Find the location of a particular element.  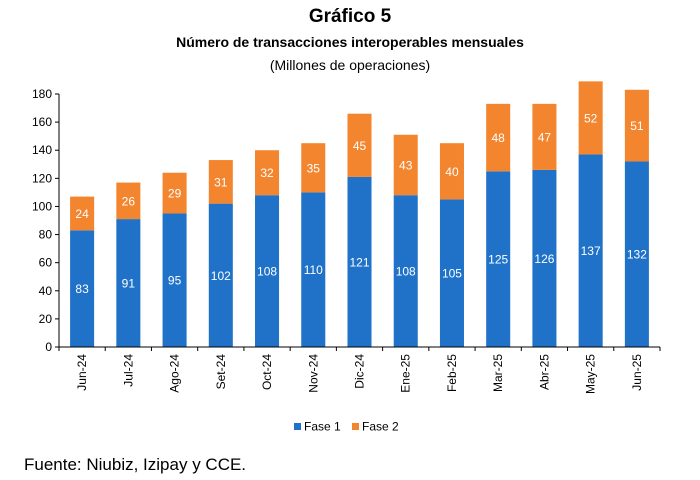

data-label: 35 is located at coordinates (314, 168).